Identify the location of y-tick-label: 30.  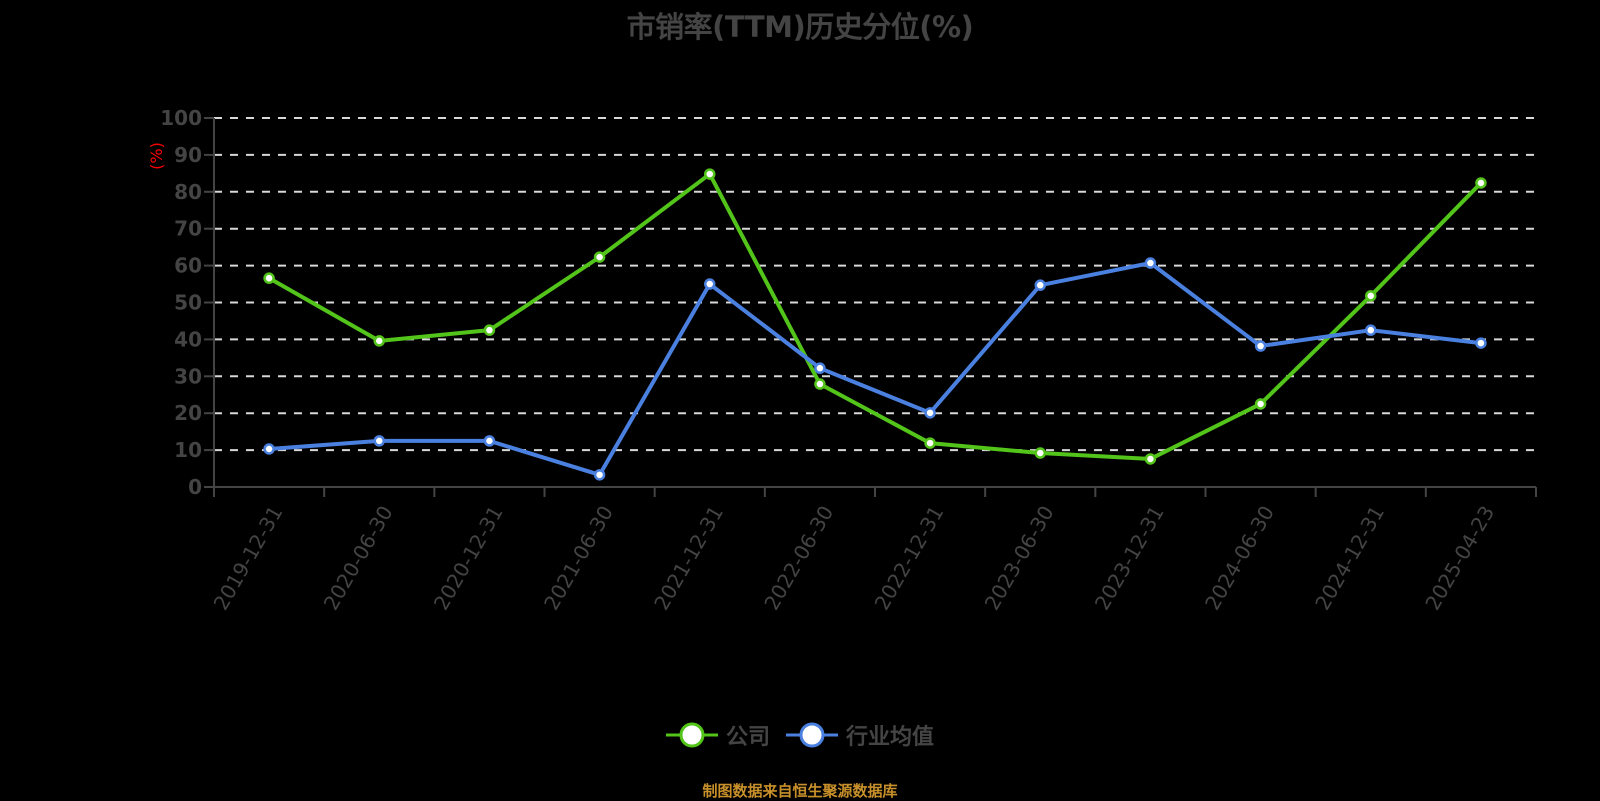
(188, 376).